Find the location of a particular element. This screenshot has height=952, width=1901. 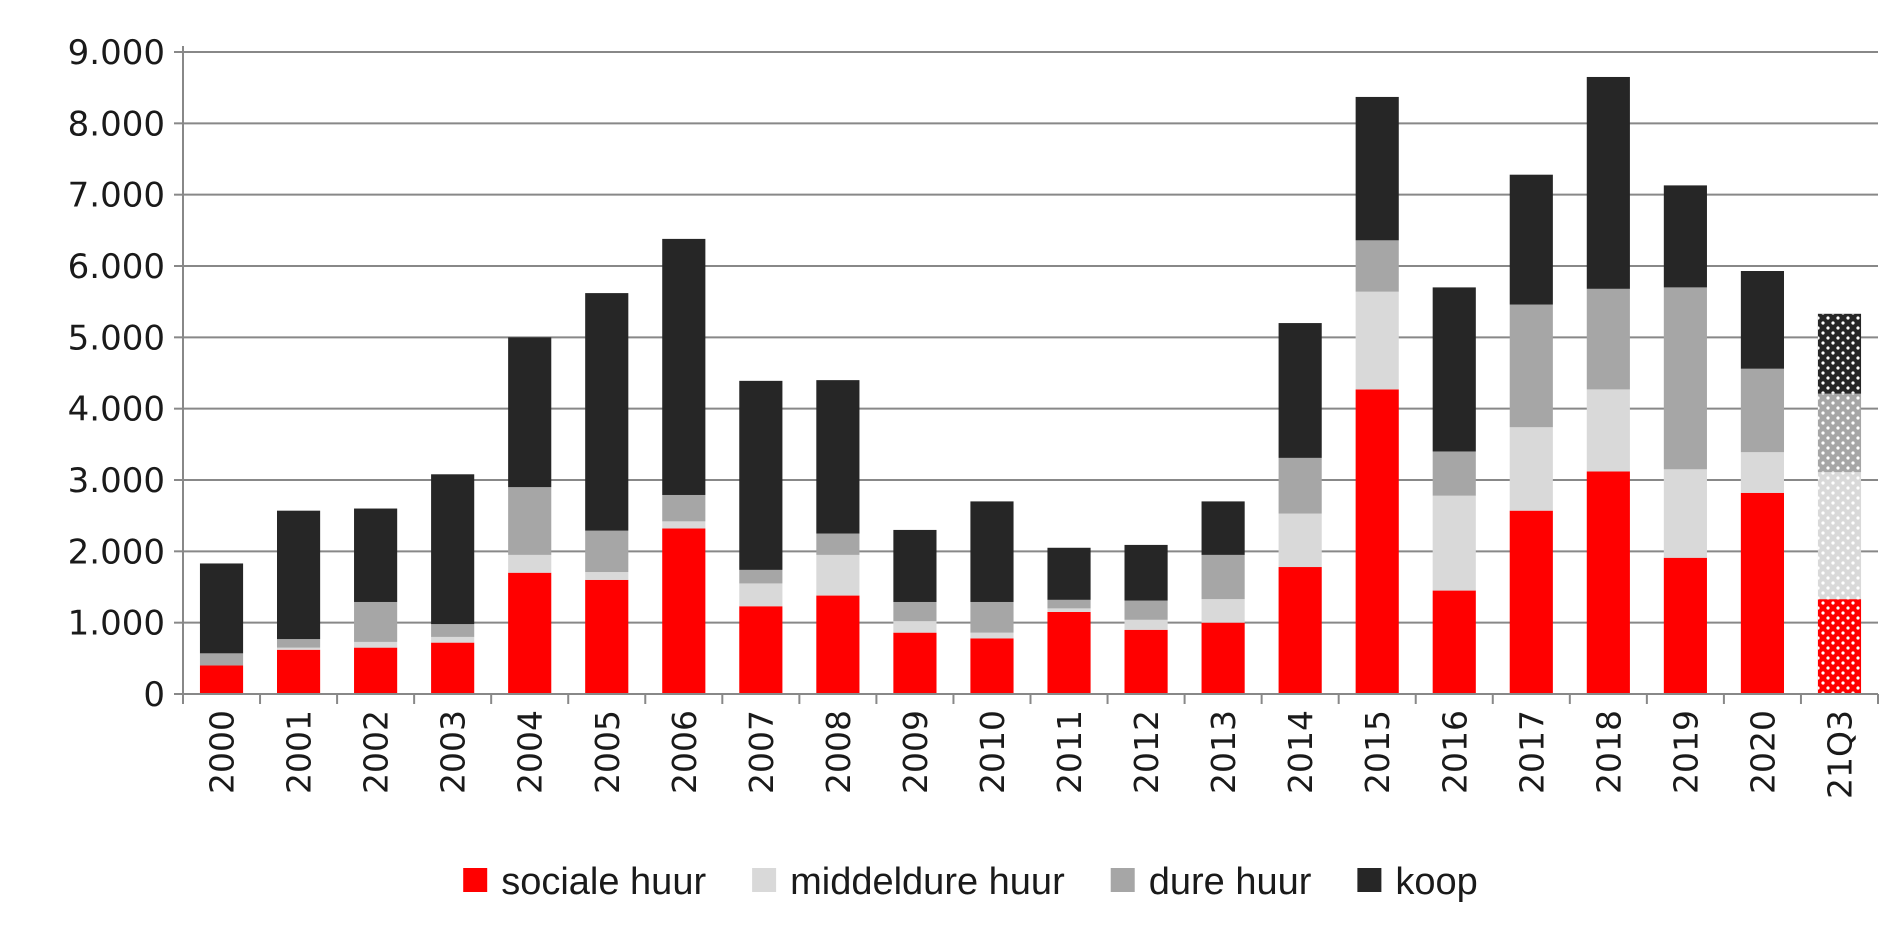

y-tick-label: 2.000 is located at coordinates (116, 552).